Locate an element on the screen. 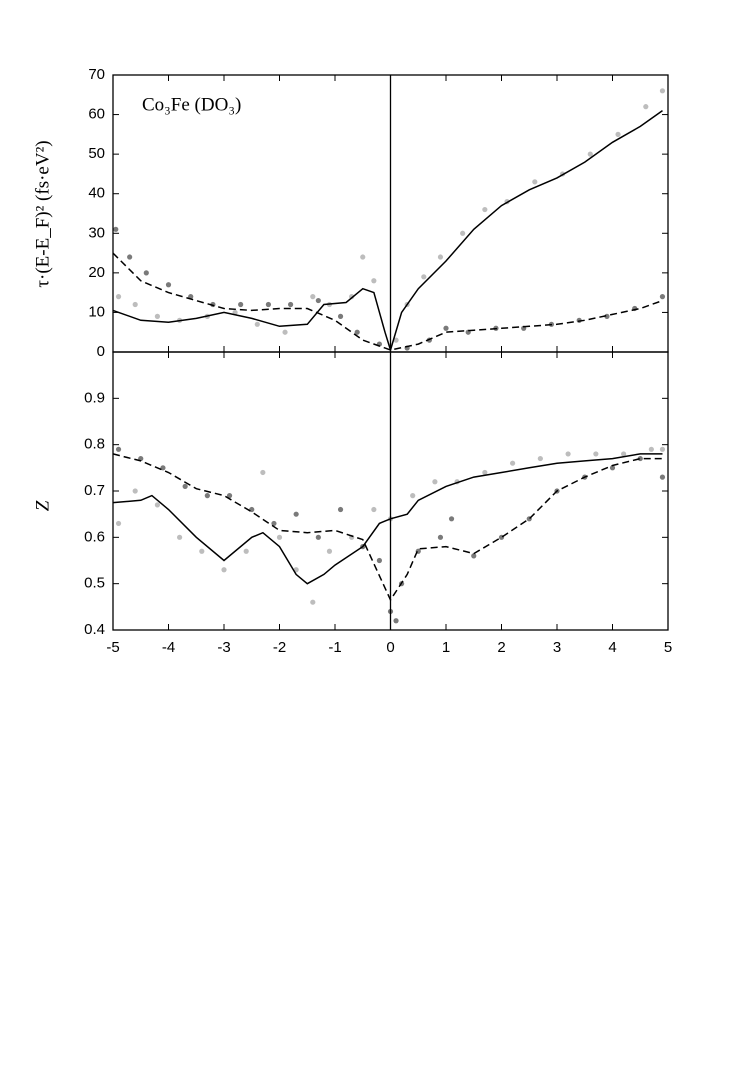  x-tick-label: -1 is located at coordinates (334, 647).